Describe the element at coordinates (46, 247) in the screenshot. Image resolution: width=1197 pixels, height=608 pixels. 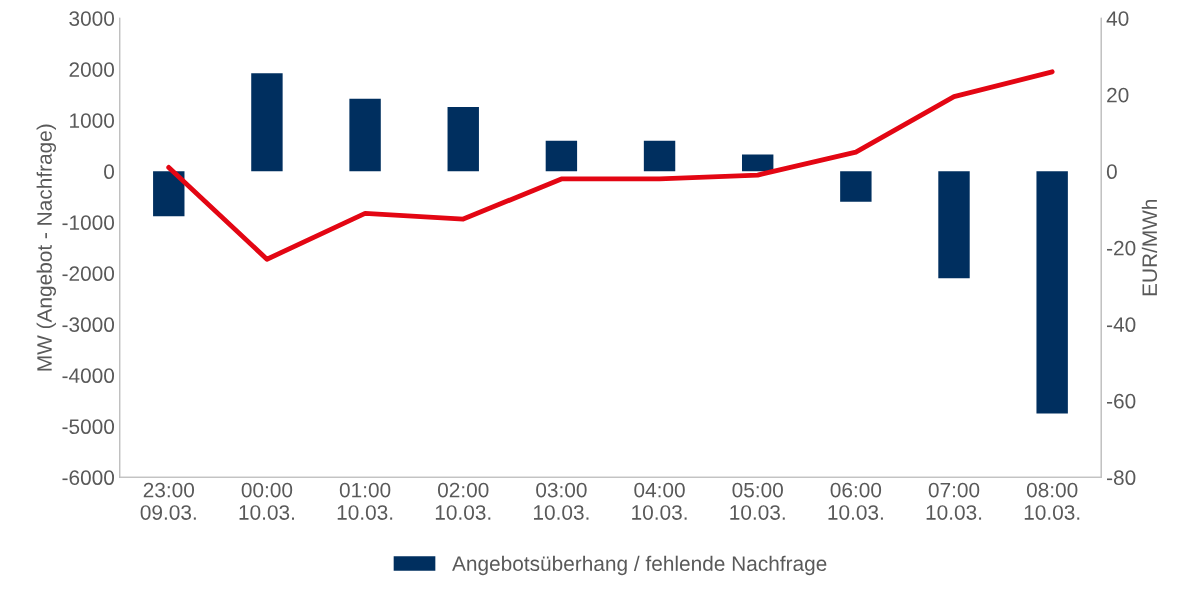
I see `y-axis-title: MW (Angebot - Nachfrage)` at that location.